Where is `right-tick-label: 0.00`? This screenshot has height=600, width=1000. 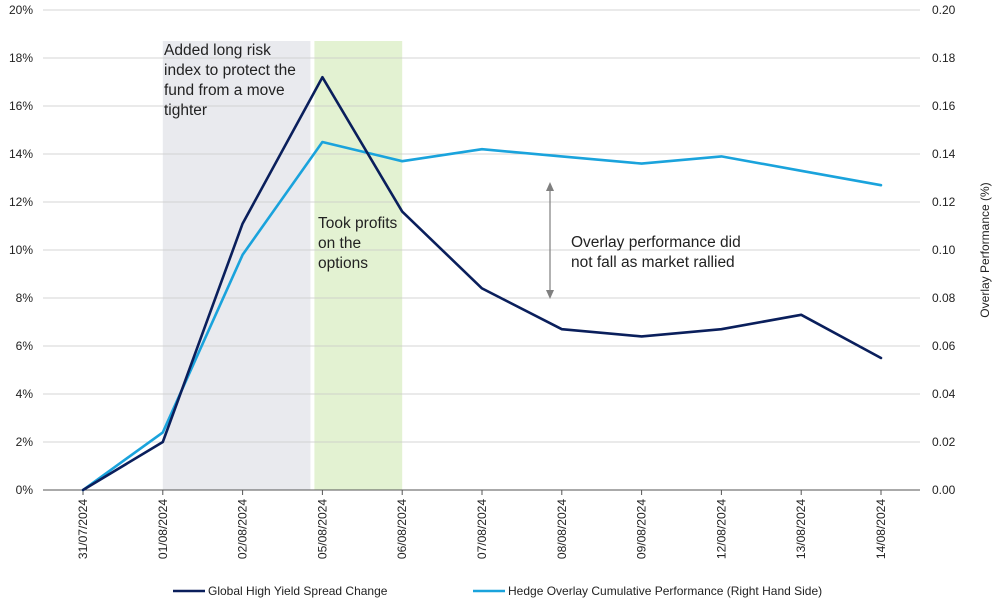 right-tick-label: 0.00 is located at coordinates (944, 490).